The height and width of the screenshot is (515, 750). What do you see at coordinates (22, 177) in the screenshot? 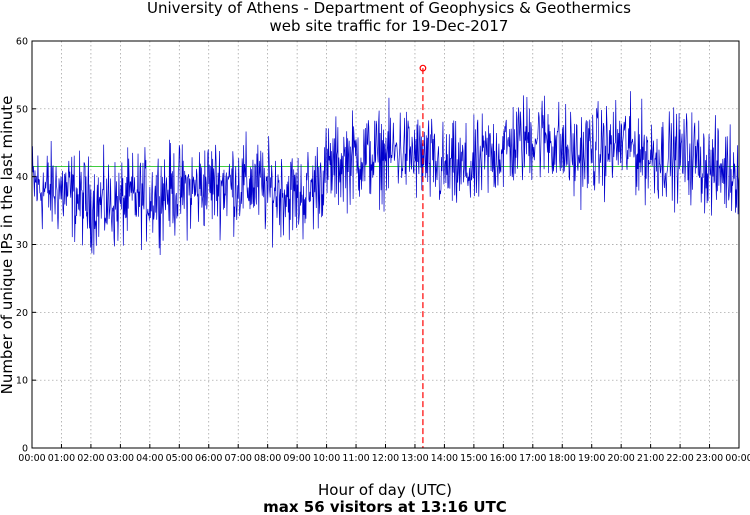
I see `y-tick-label: 40` at bounding box center [22, 177].